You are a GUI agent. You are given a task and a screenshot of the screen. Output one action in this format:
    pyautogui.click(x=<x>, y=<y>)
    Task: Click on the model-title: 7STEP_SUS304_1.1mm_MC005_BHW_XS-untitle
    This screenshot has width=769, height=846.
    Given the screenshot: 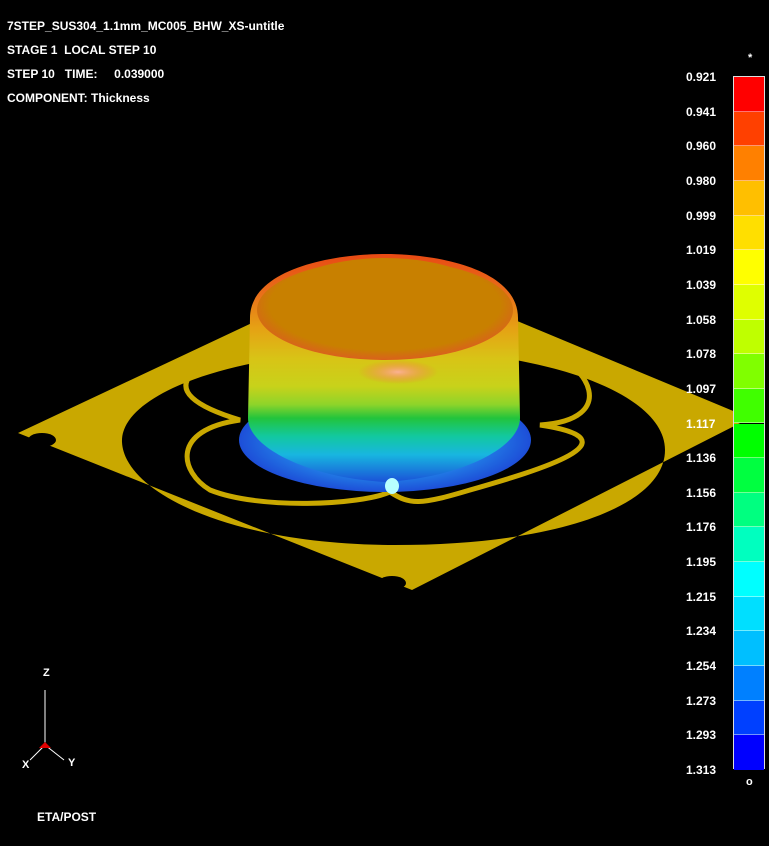 What is the action you would take?
    pyautogui.click(x=146, y=26)
    